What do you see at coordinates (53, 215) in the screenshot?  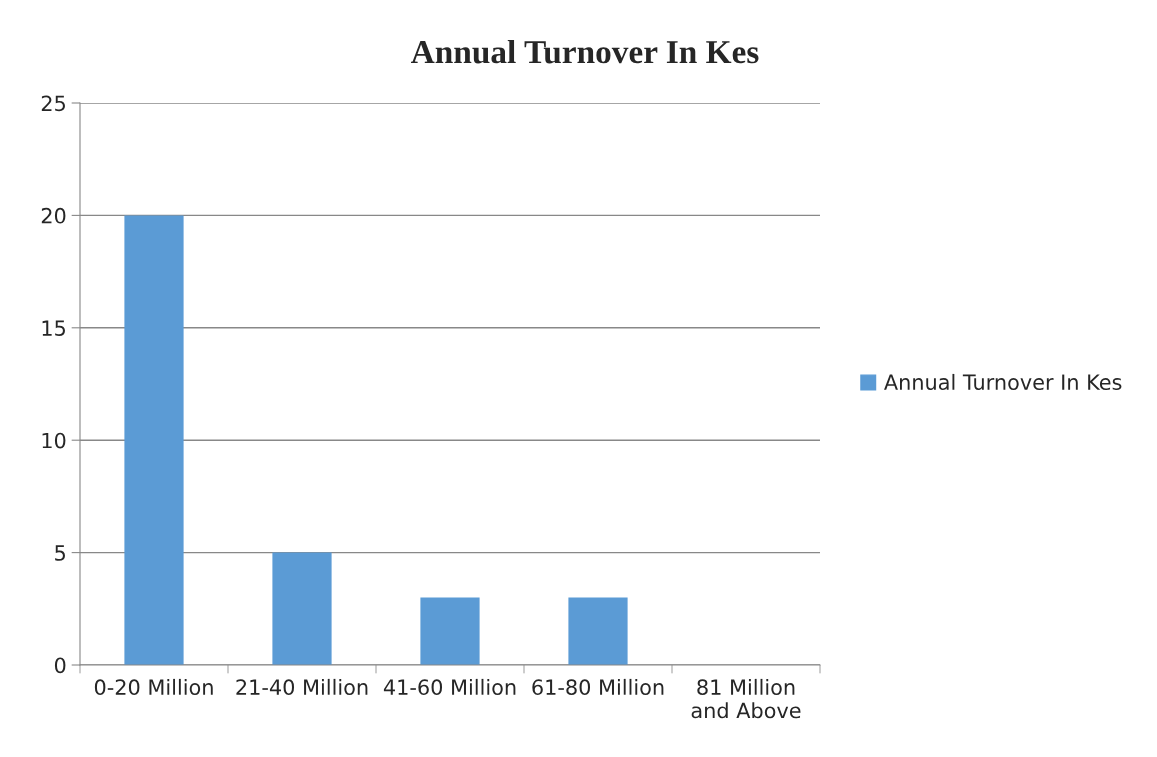 I see `y-tick-label: 20` at bounding box center [53, 215].